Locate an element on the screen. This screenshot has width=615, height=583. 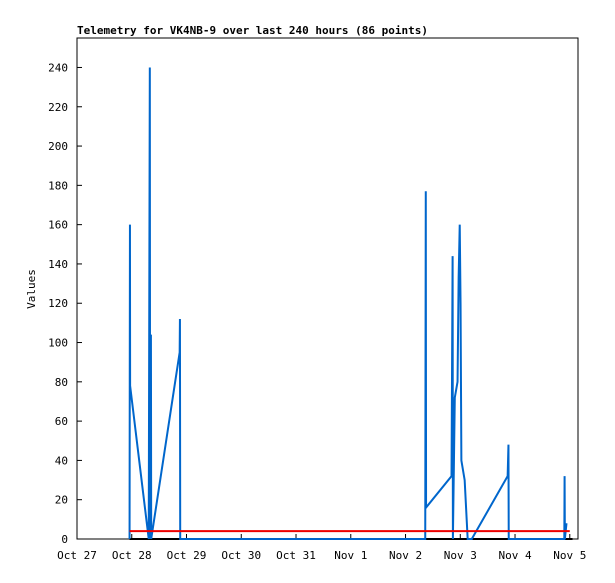
y-tick-label: 120 is located at coordinates (58, 303).